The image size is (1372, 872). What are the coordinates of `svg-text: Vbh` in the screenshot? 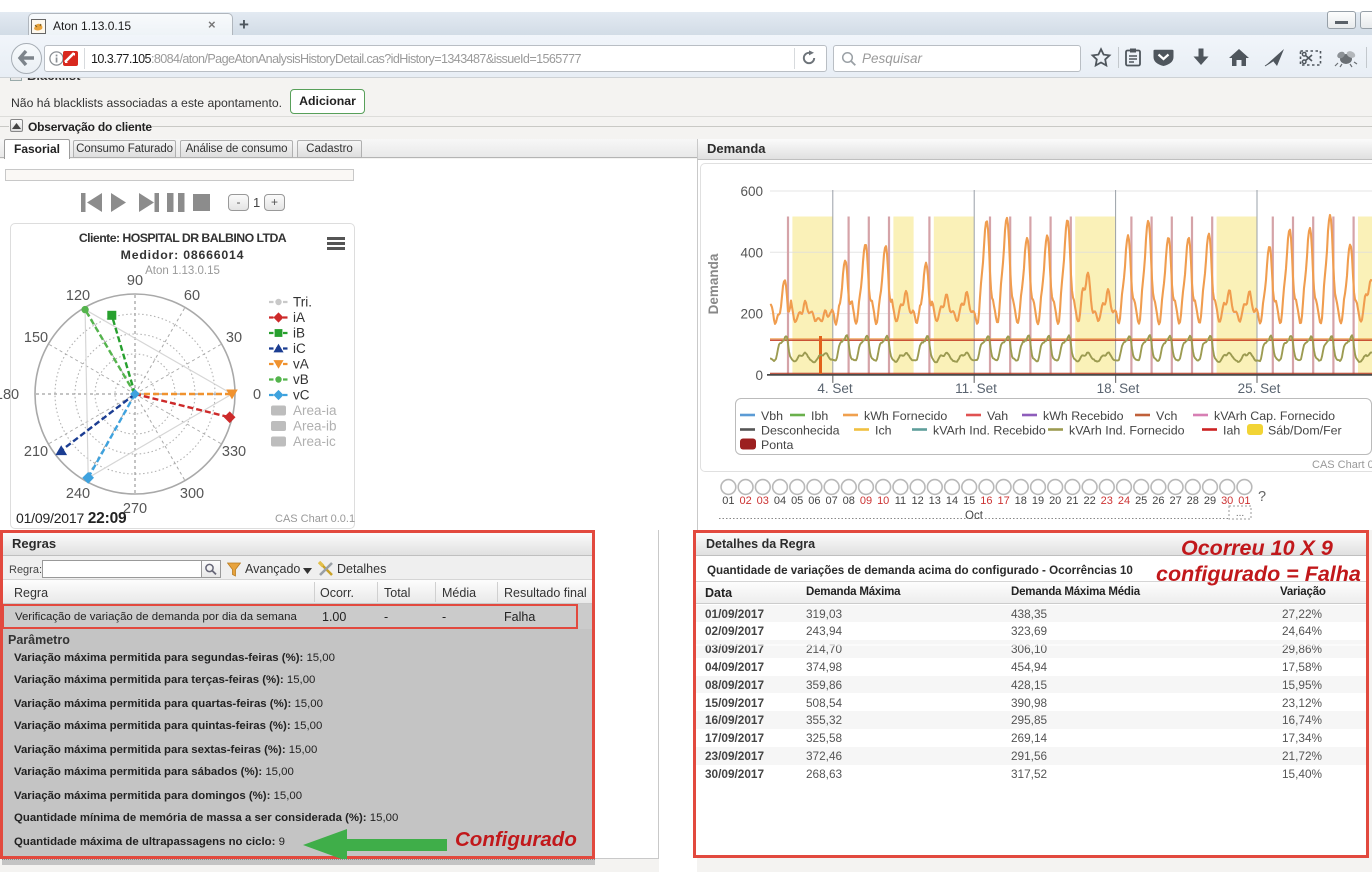 It's located at (772, 416).